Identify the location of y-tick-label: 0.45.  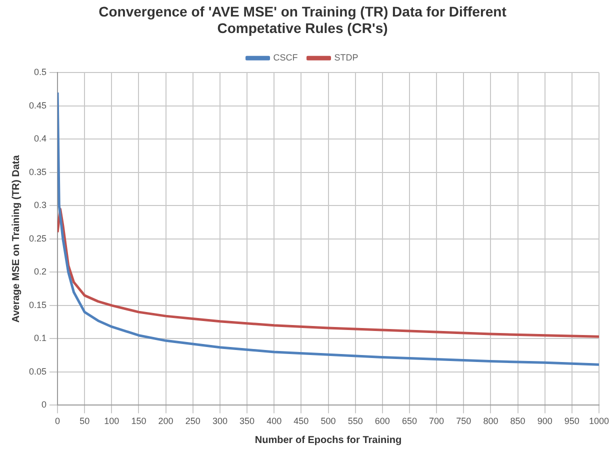
(37, 105).